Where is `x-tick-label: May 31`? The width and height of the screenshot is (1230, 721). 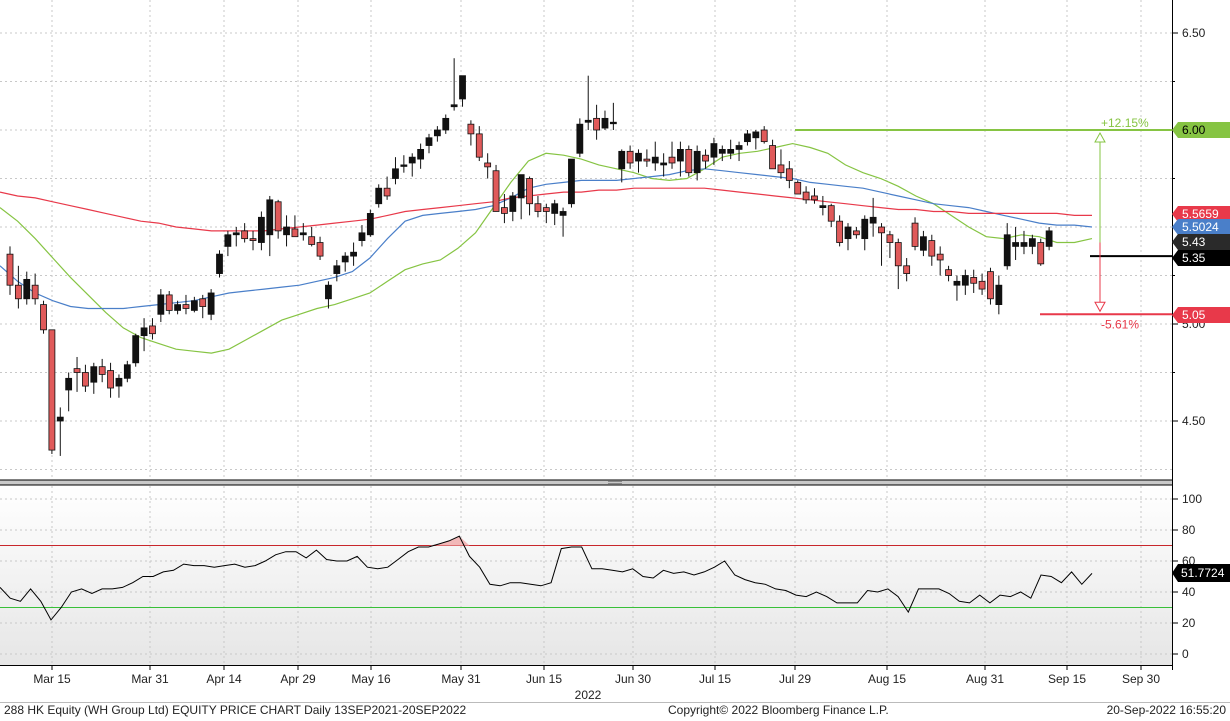 x-tick-label: May 31 is located at coordinates (461, 679).